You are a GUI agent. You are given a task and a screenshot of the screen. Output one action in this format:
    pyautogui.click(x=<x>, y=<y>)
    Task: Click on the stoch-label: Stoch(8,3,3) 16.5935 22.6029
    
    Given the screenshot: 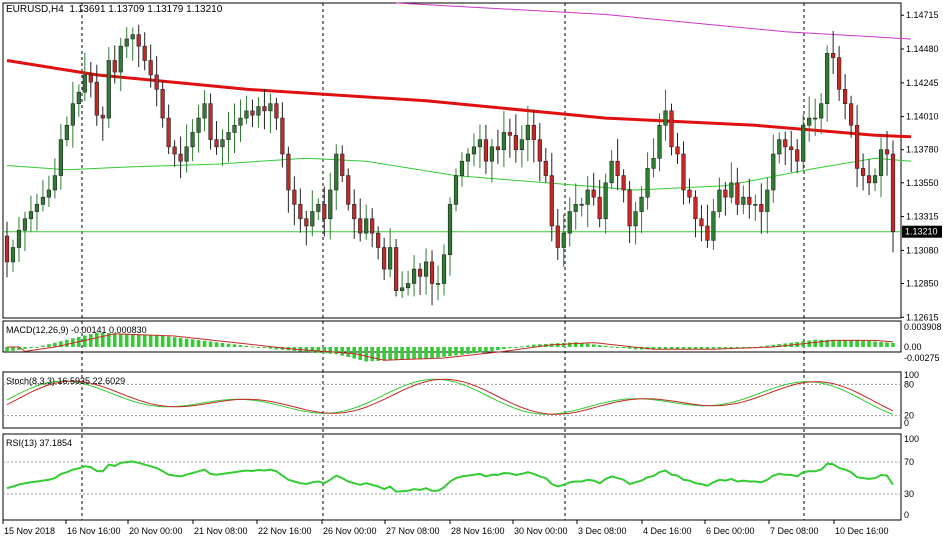 What is the action you would take?
    pyautogui.click(x=66, y=381)
    